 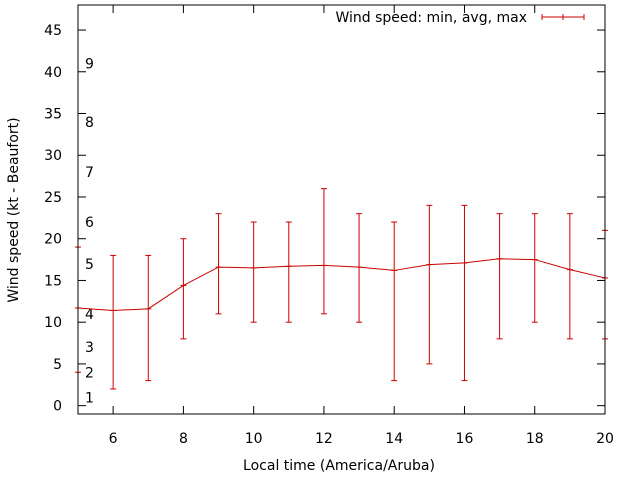 I want to click on x-tick-label: 10, so click(x=254, y=439).